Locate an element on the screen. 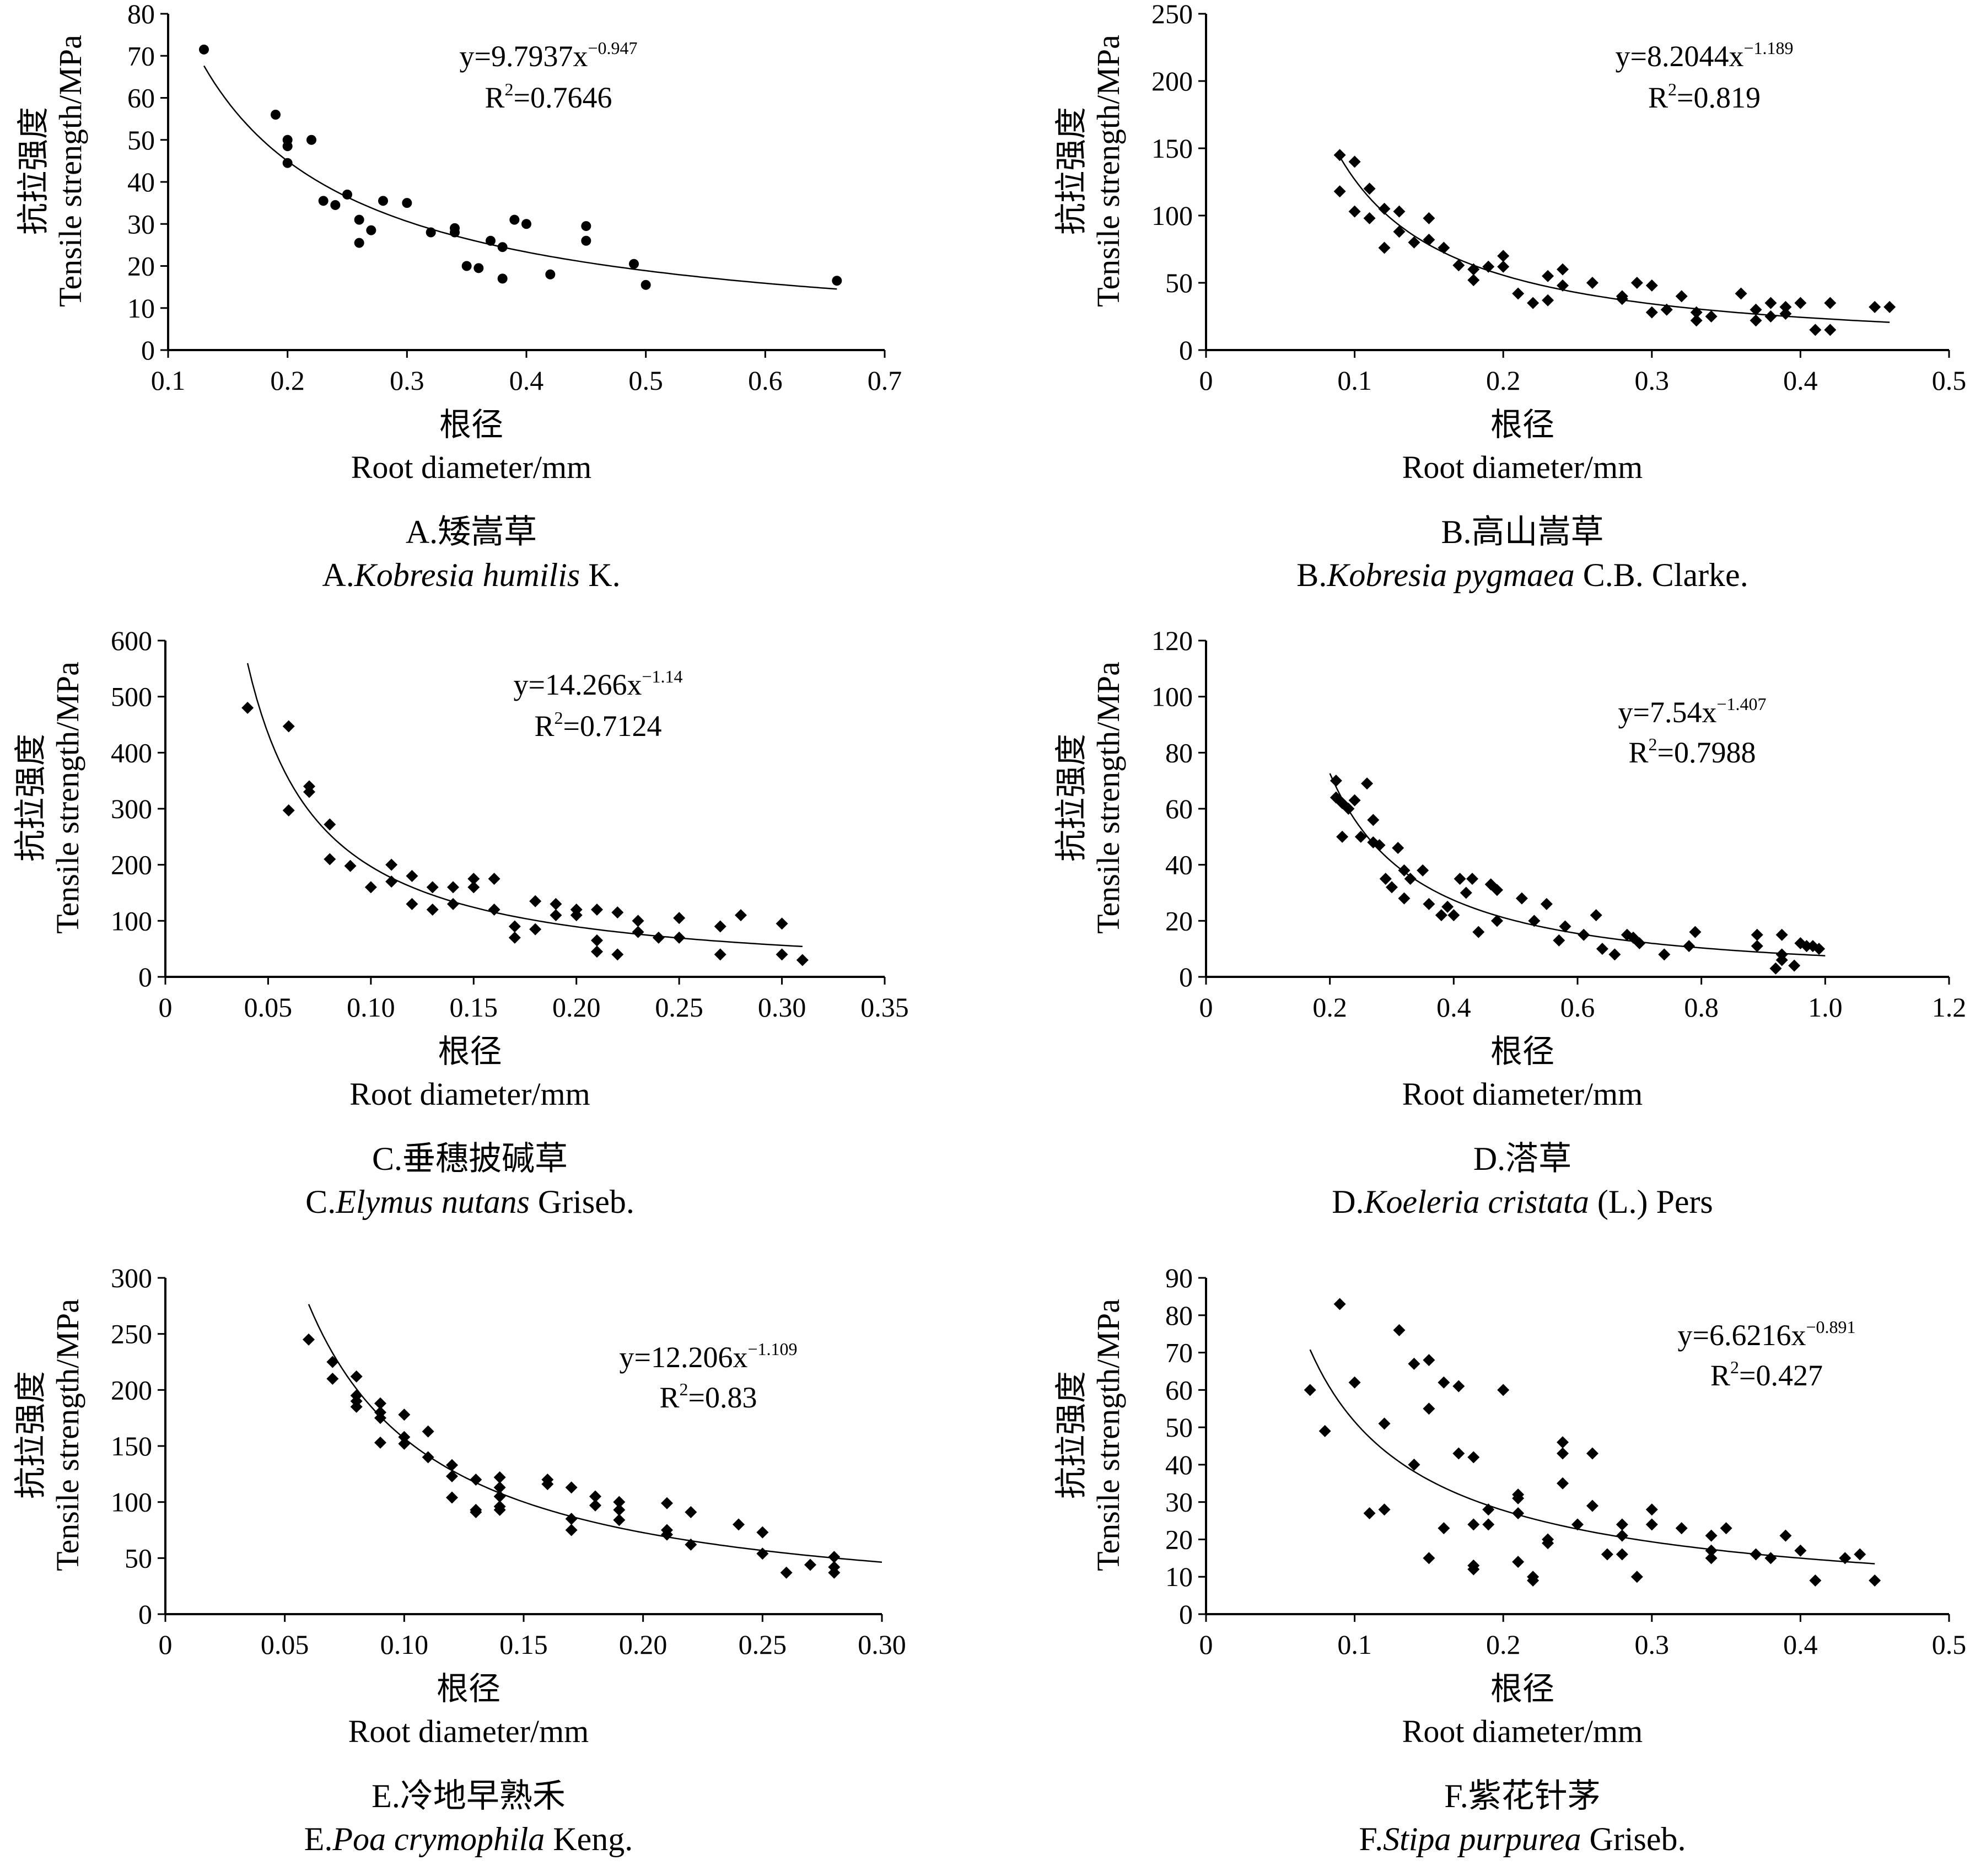 The image size is (1970, 1876). caption-en: F.Stipa purpurea Griseb. is located at coordinates (1522, 1839).